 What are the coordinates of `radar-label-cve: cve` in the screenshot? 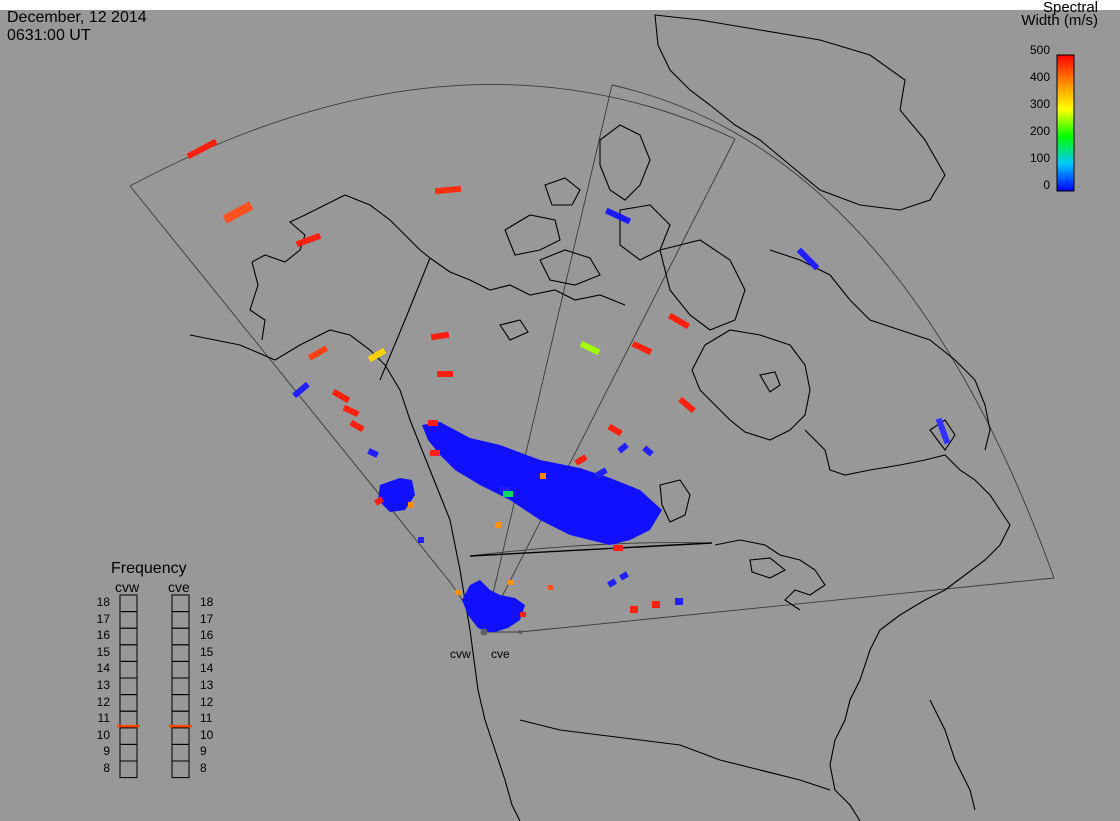 It's located at (500, 654).